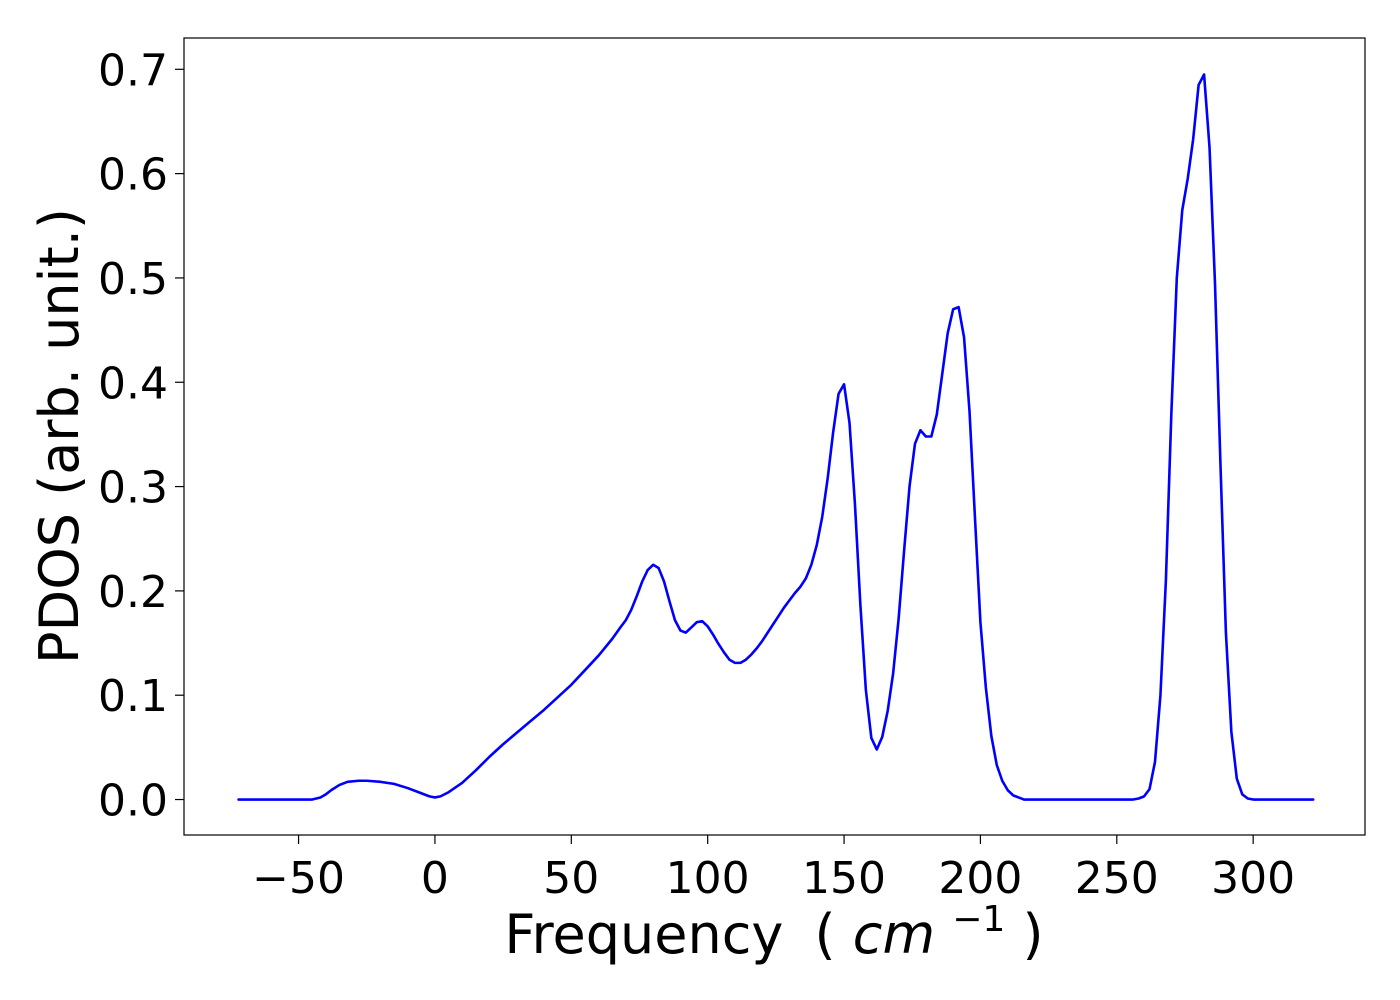 Image resolution: width=1400 pixels, height=1000 pixels. Describe the element at coordinates (708, 878) in the screenshot. I see `x-tick-label: 100` at that location.